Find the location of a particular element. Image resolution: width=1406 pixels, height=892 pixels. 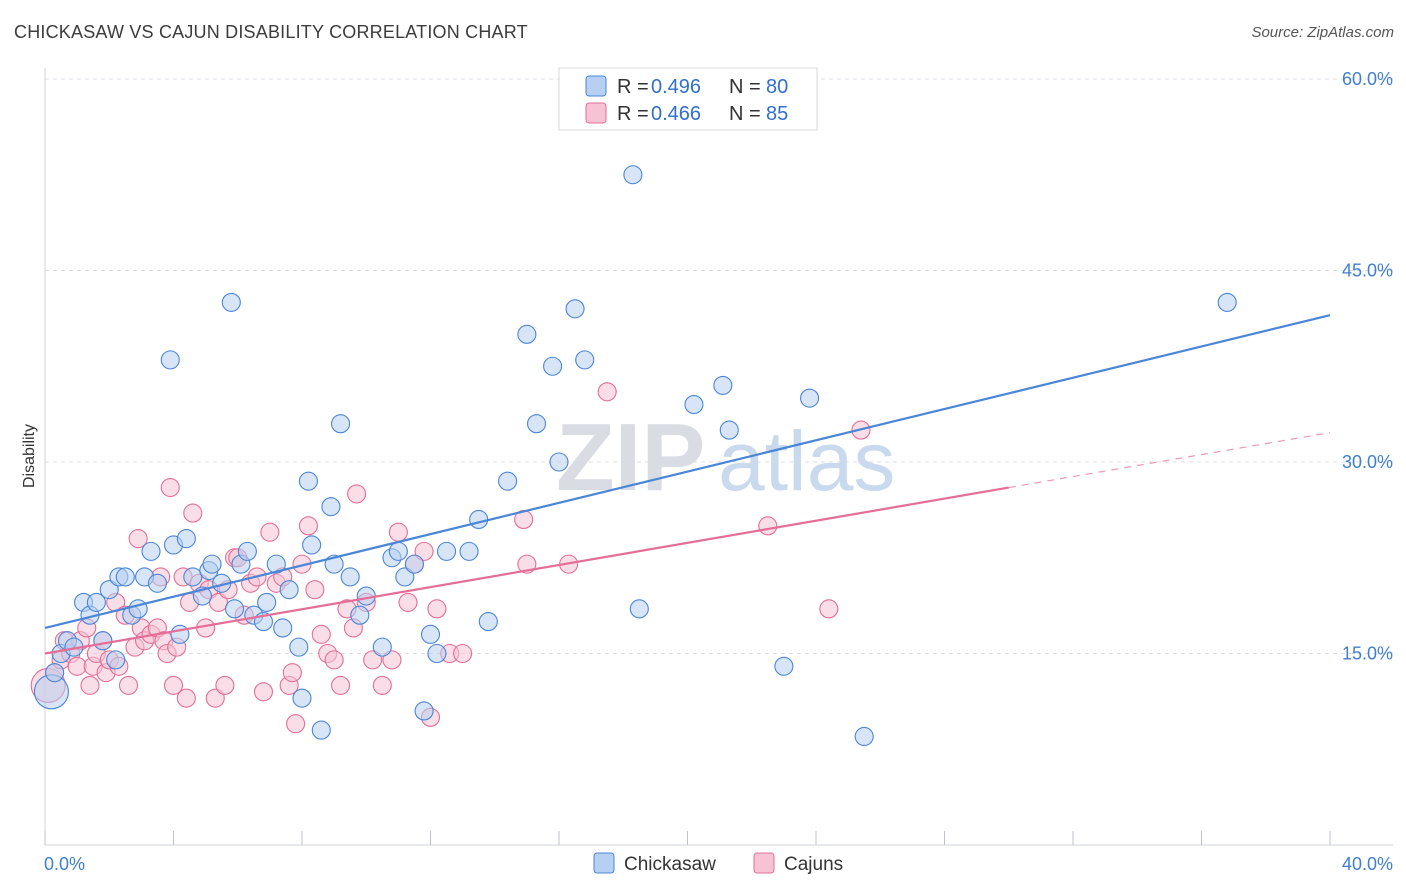

bottom-legend-label-cajuns: Cajuns is located at coordinates (813, 864).